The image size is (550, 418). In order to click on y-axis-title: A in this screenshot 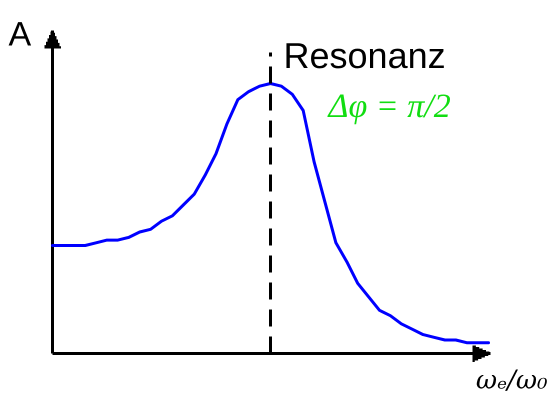, I will do `click(20, 35)`.